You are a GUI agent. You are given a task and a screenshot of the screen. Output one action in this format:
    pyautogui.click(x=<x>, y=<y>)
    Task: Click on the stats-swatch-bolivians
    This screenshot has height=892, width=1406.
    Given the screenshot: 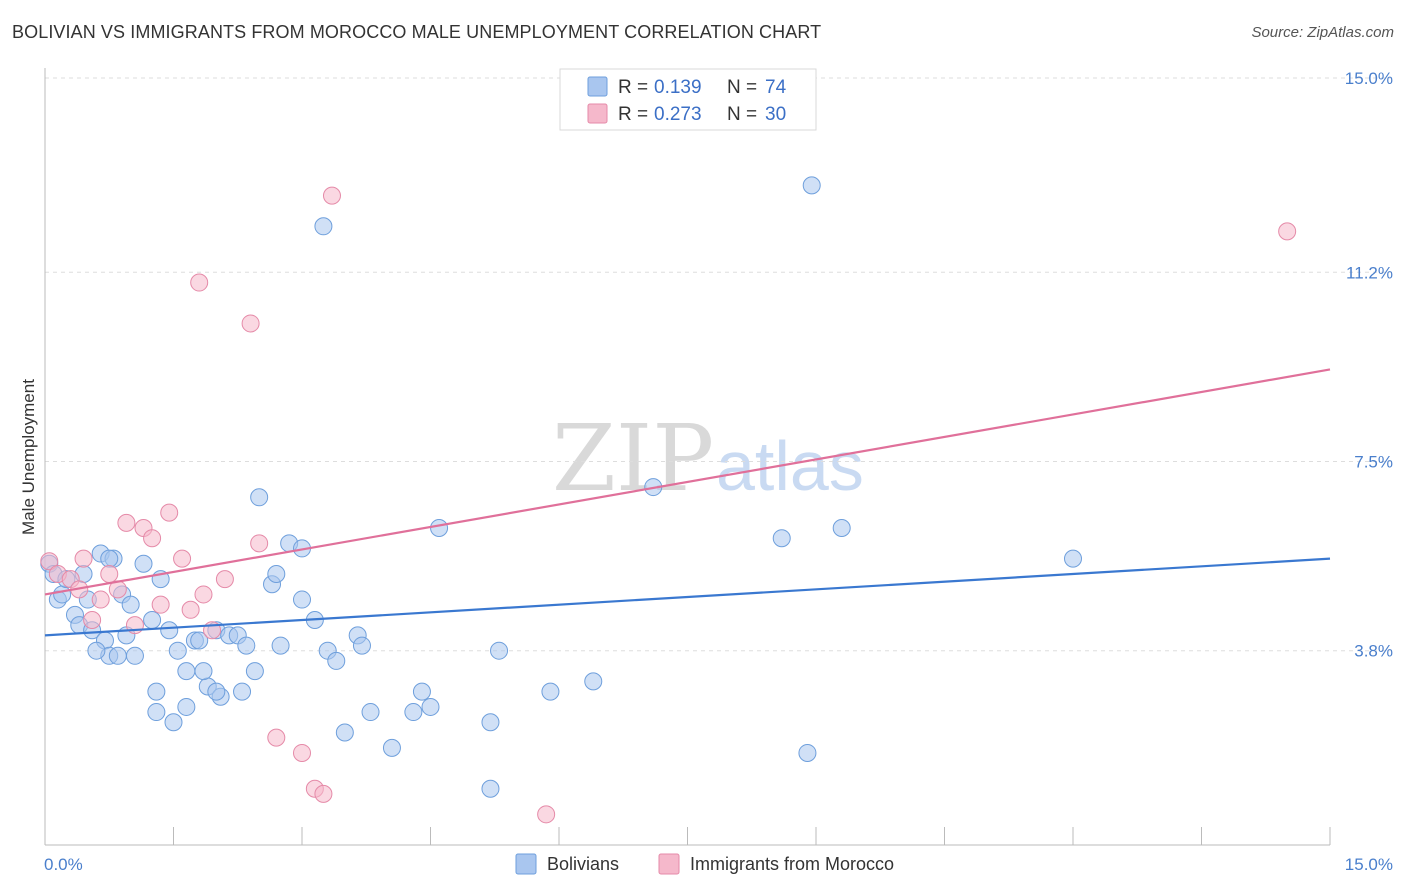 What is the action you would take?
    pyautogui.click(x=597, y=86)
    